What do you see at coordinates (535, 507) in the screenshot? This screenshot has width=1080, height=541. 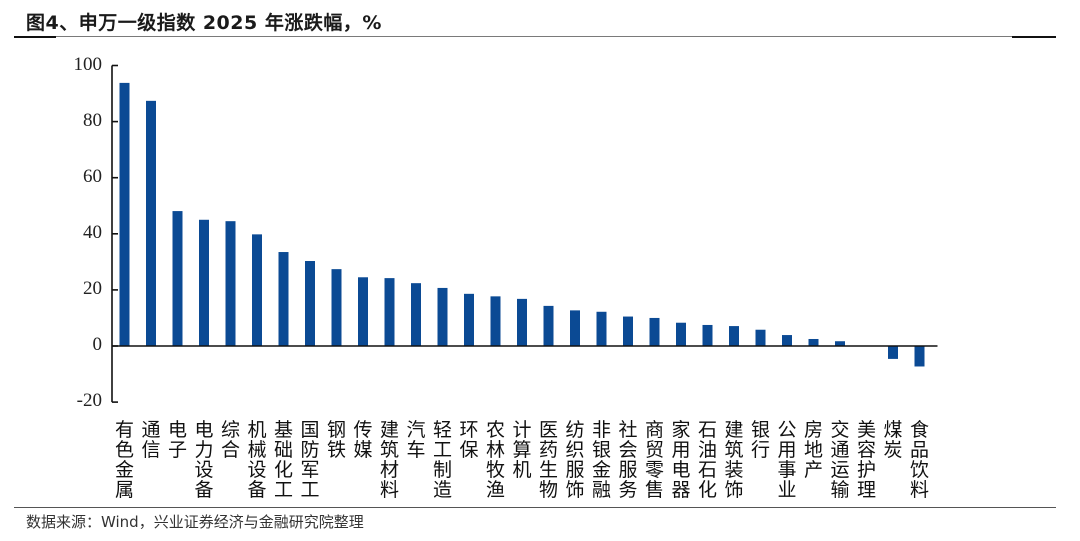 I see `footer-divider` at bounding box center [535, 507].